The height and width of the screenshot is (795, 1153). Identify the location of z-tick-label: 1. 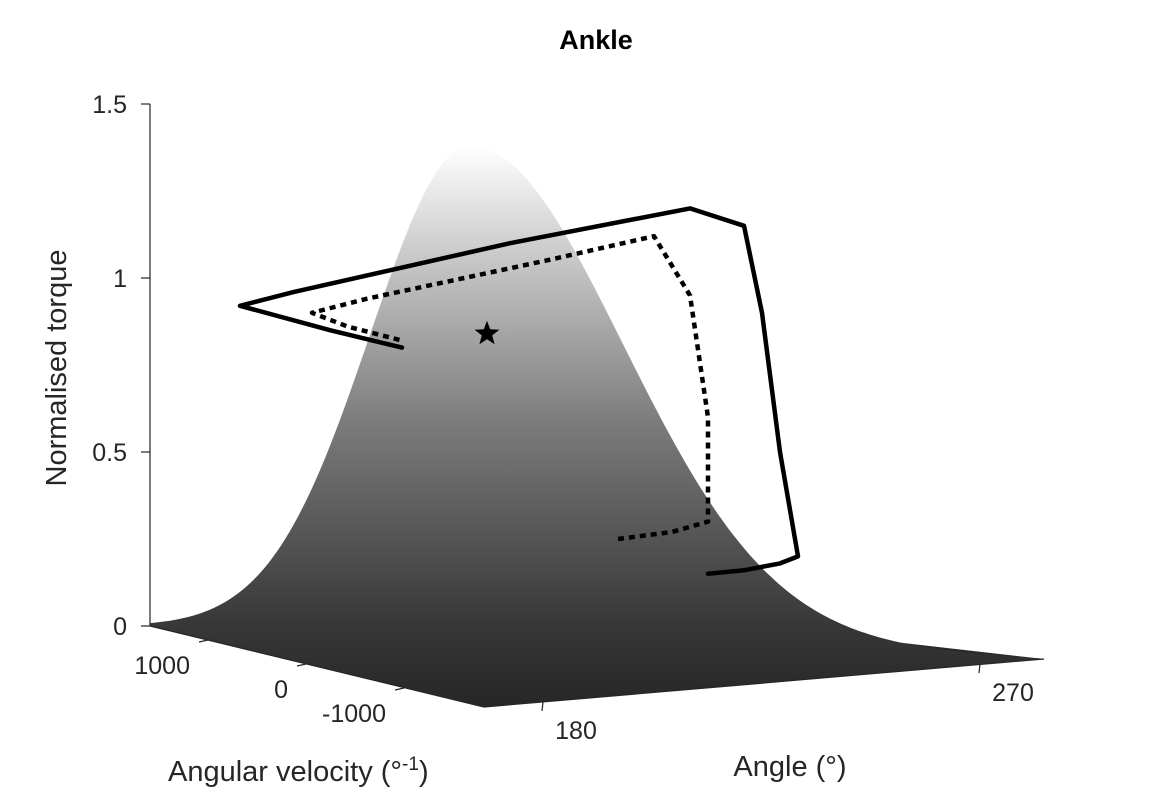
(120, 279).